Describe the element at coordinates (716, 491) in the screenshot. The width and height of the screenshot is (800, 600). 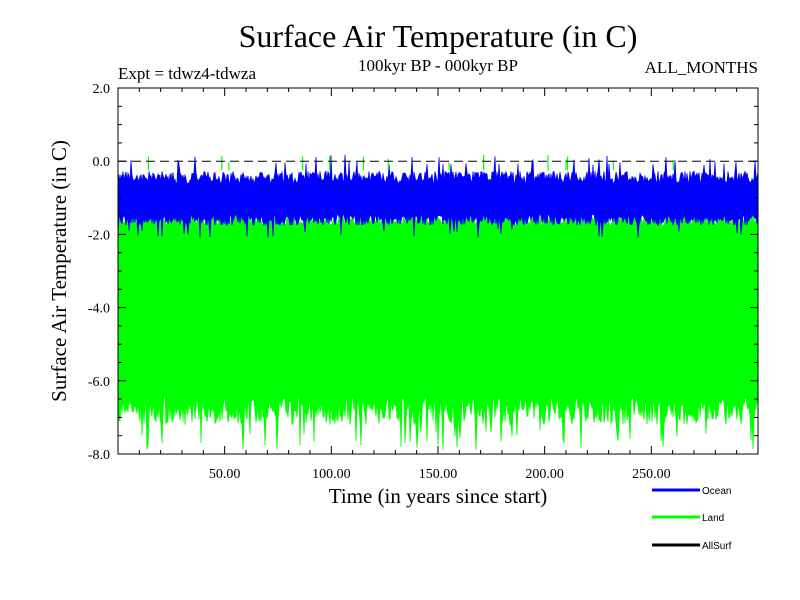
I see `legend-label-ocean: Ocean` at that location.